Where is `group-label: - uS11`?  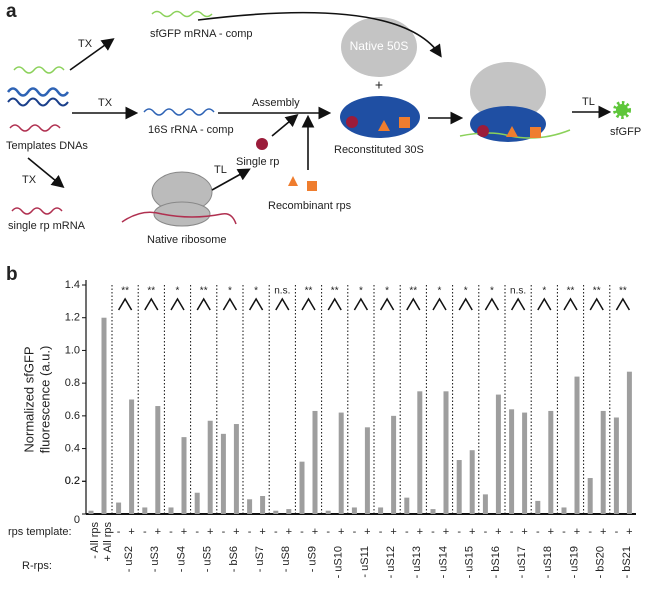 group-label: - uS11 is located at coordinates (365, 562).